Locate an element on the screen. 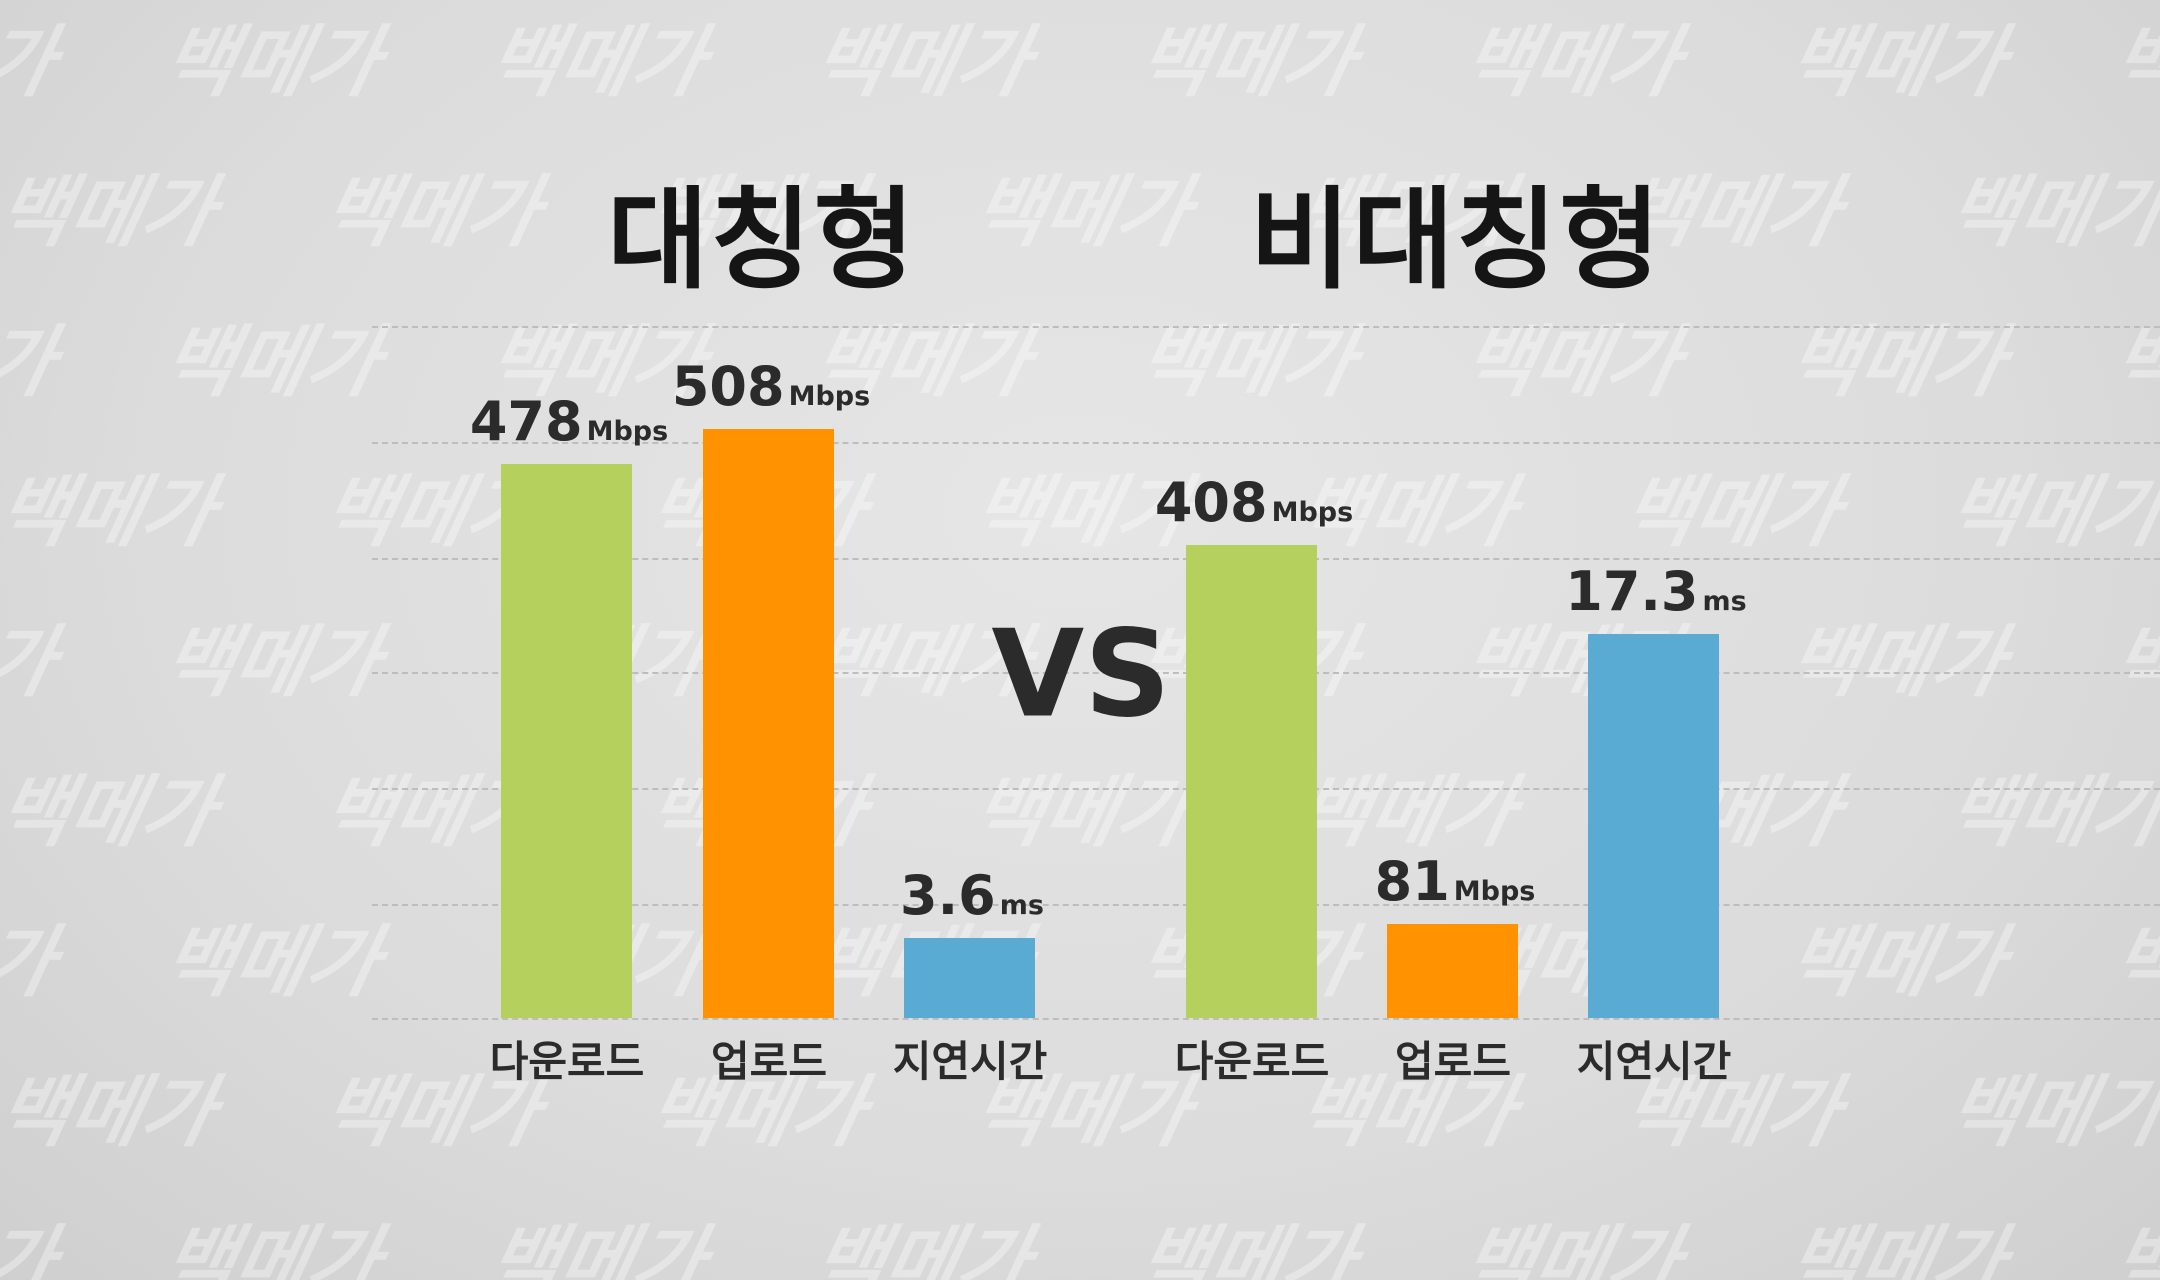 This screenshot has height=1280, width=2160. chart-title-asymmetric: 비대칭형 is located at coordinates (1456, 240).